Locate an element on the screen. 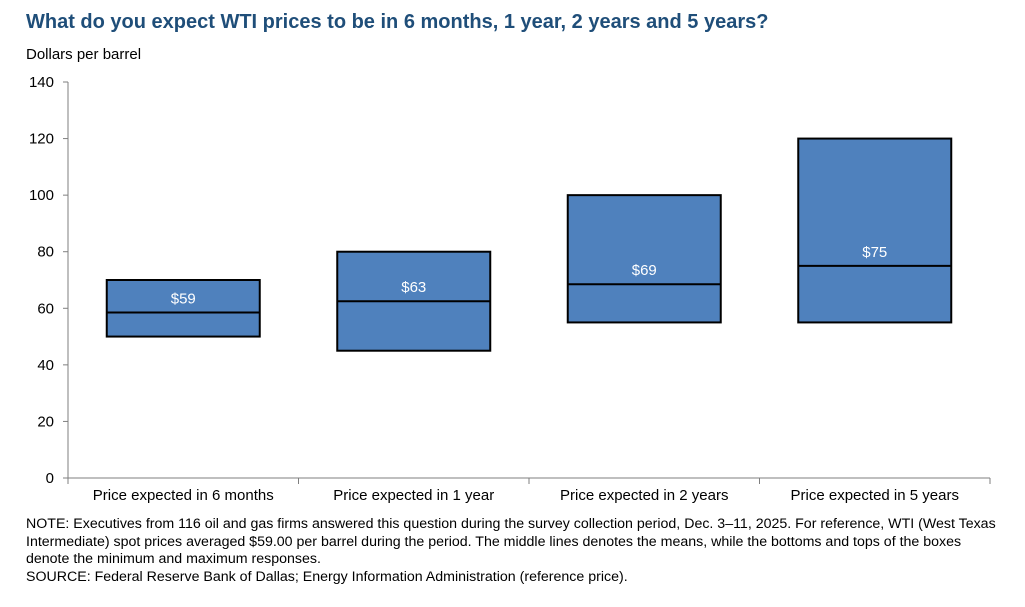 The image size is (1025, 607). y-tick-label: 100 is located at coordinates (41, 195).